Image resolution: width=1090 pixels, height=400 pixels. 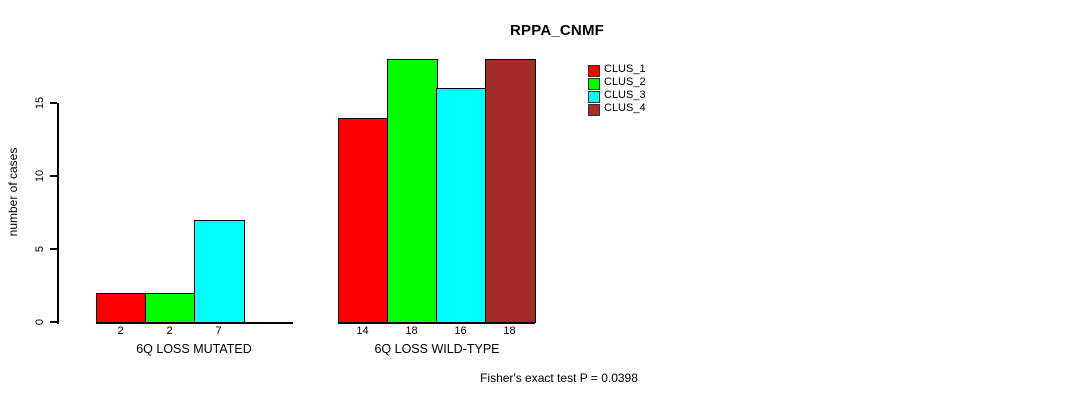 I want to click on legend-label-clus_2: CLUS_2, so click(x=625, y=82).